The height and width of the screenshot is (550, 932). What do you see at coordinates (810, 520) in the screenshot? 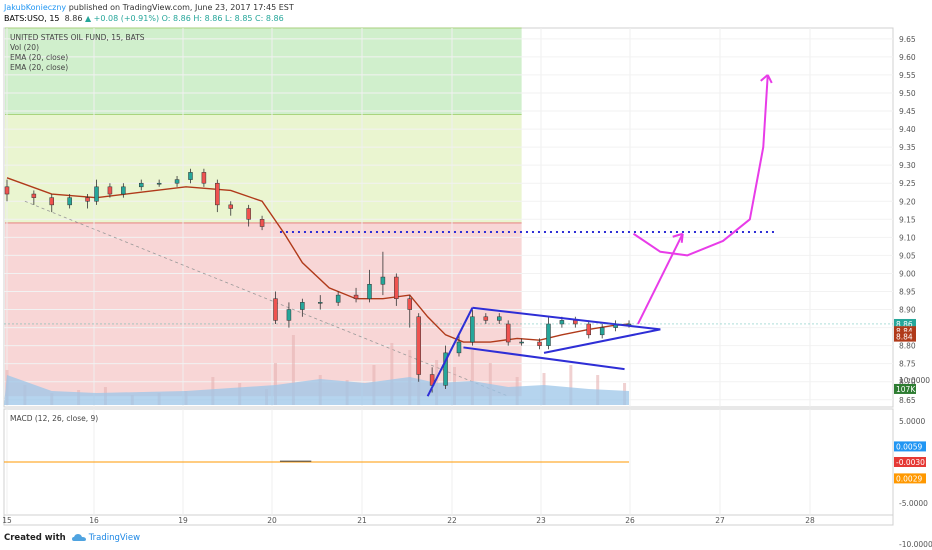
I see `date-tick-label: 28` at bounding box center [810, 520].